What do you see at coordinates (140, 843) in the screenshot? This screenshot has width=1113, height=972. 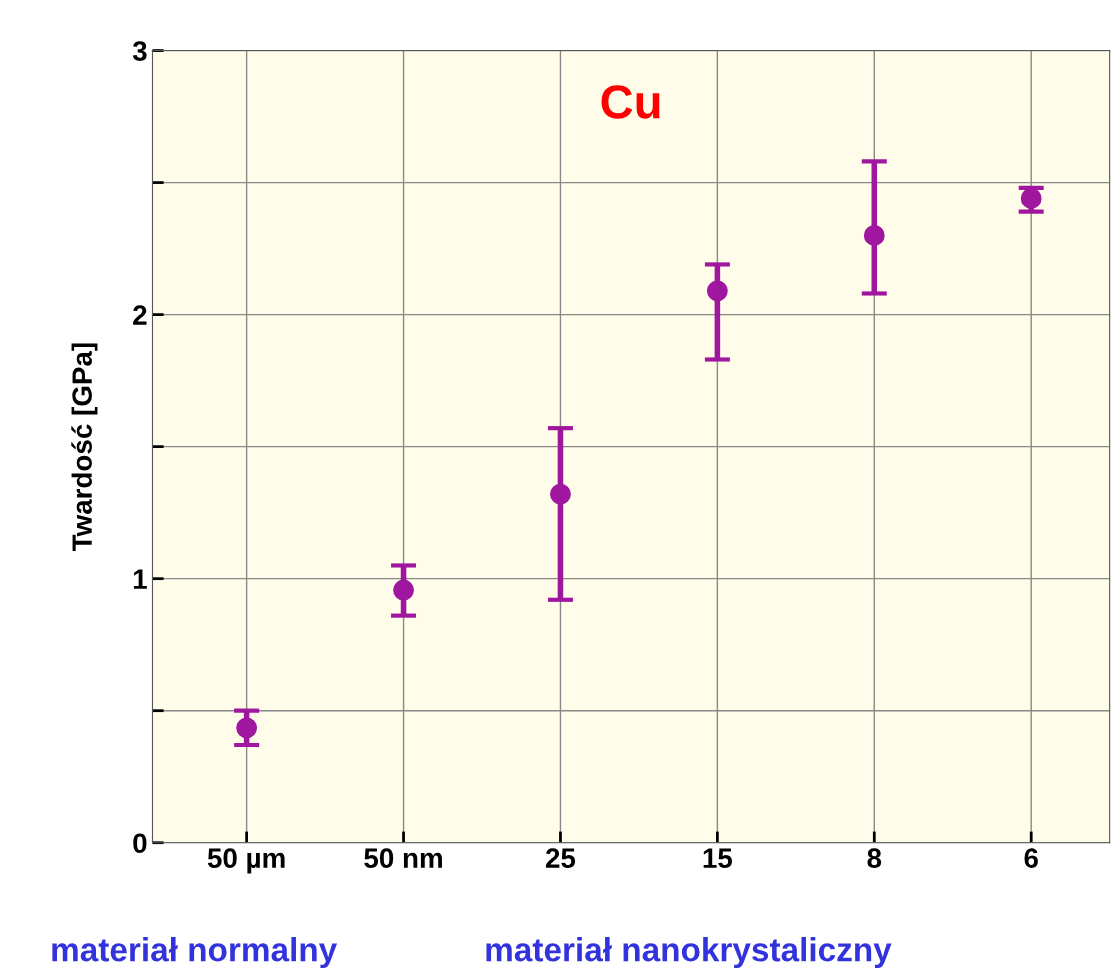 I see `y-tick-label: 0` at bounding box center [140, 843].